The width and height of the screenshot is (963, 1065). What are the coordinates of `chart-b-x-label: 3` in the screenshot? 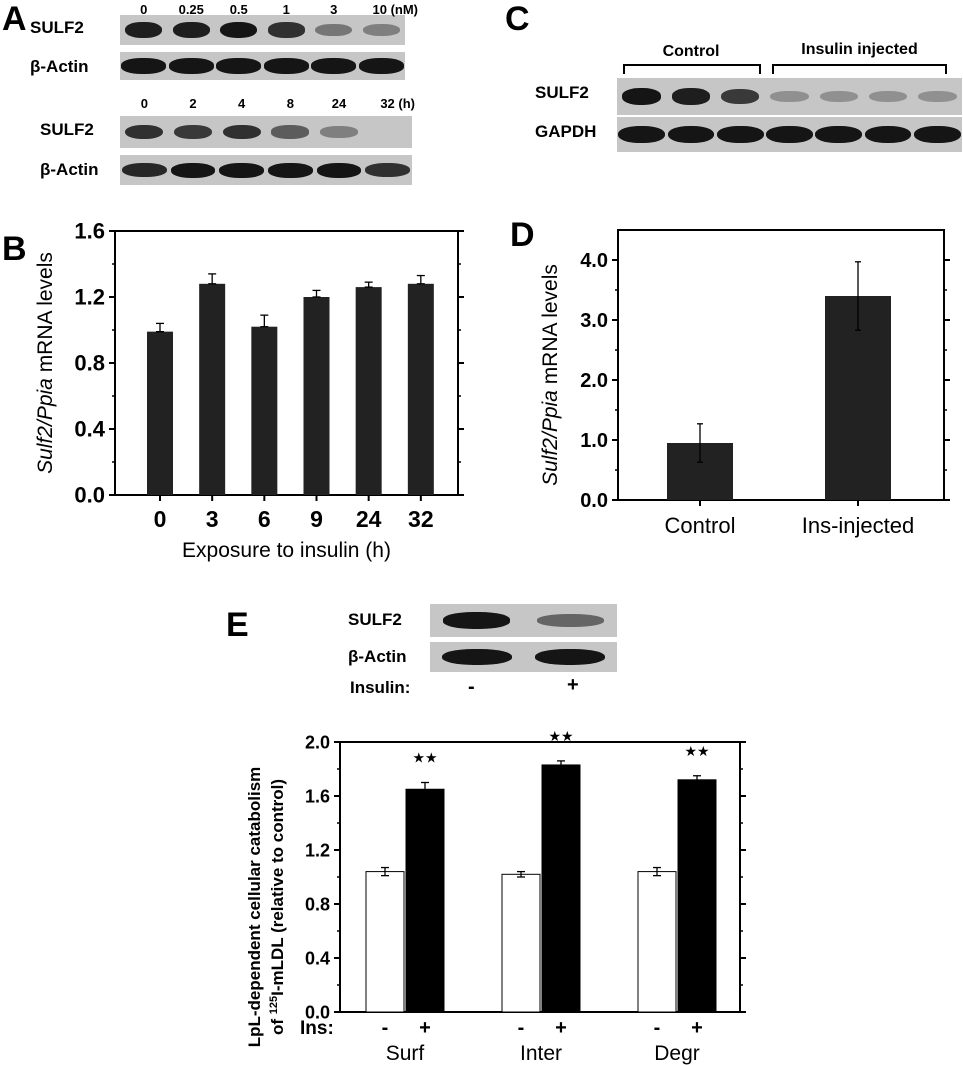 It's located at (212, 519).